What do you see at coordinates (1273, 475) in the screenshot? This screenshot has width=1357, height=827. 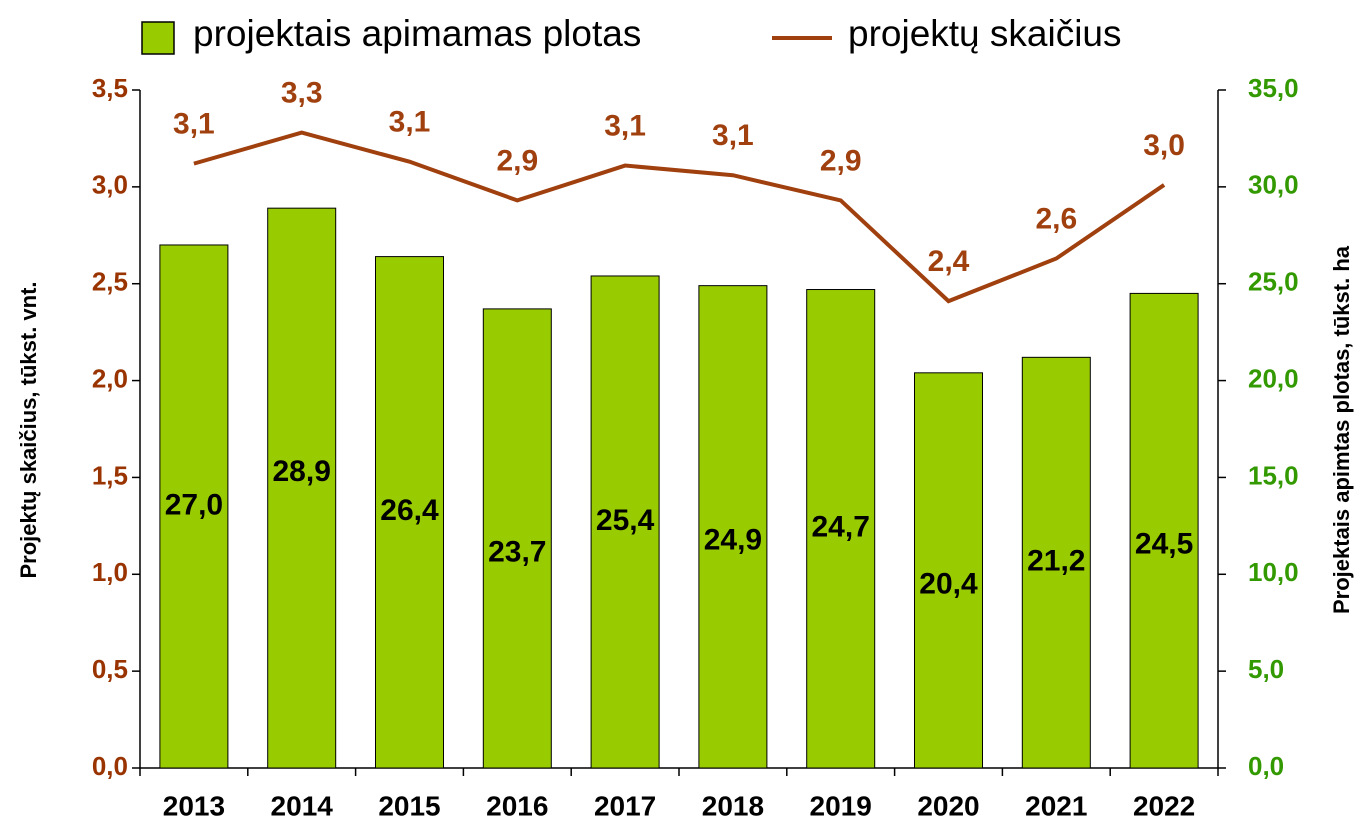 I see `y2-tick-label: 15,0` at bounding box center [1273, 475].